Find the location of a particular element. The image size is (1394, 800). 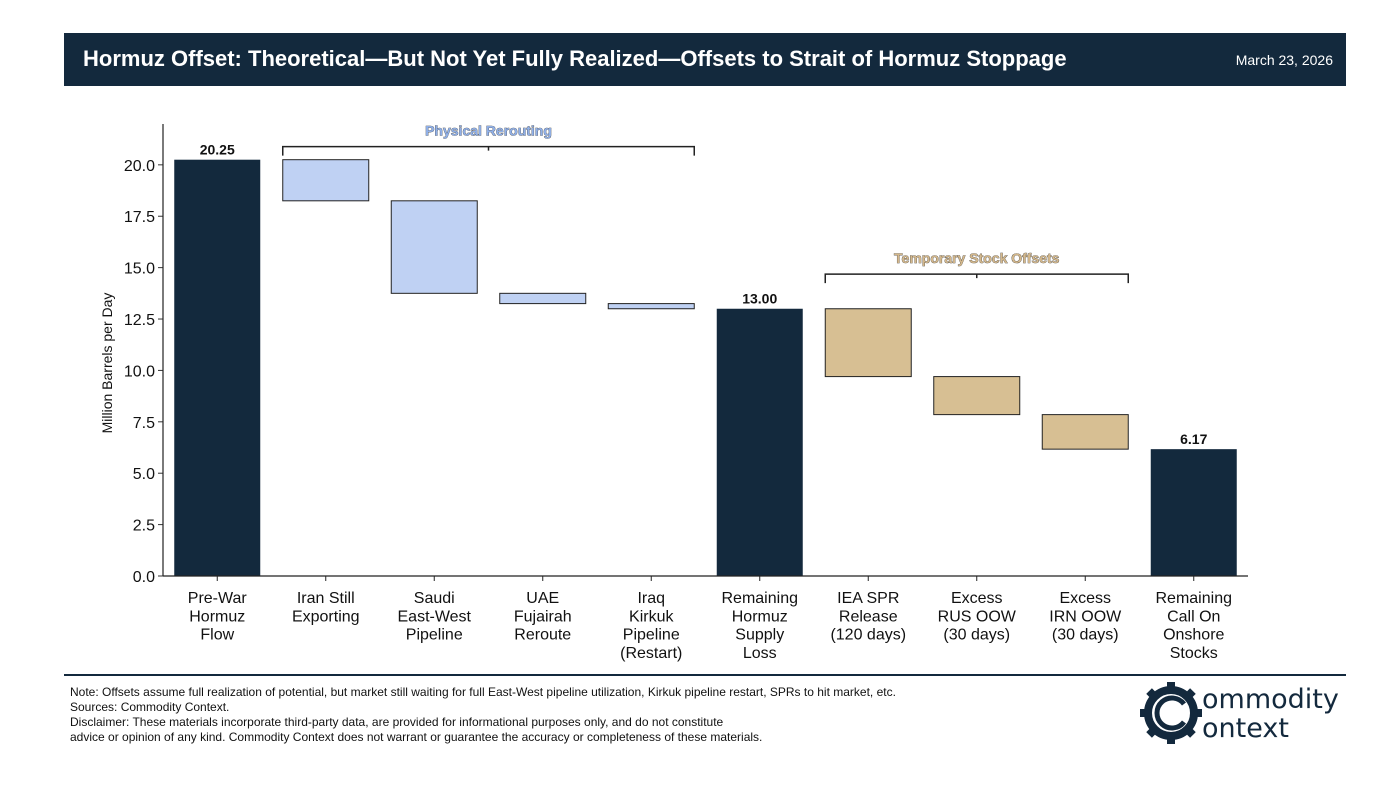

x-tick-label: Iran Still Exporting is located at coordinates (326, 607).